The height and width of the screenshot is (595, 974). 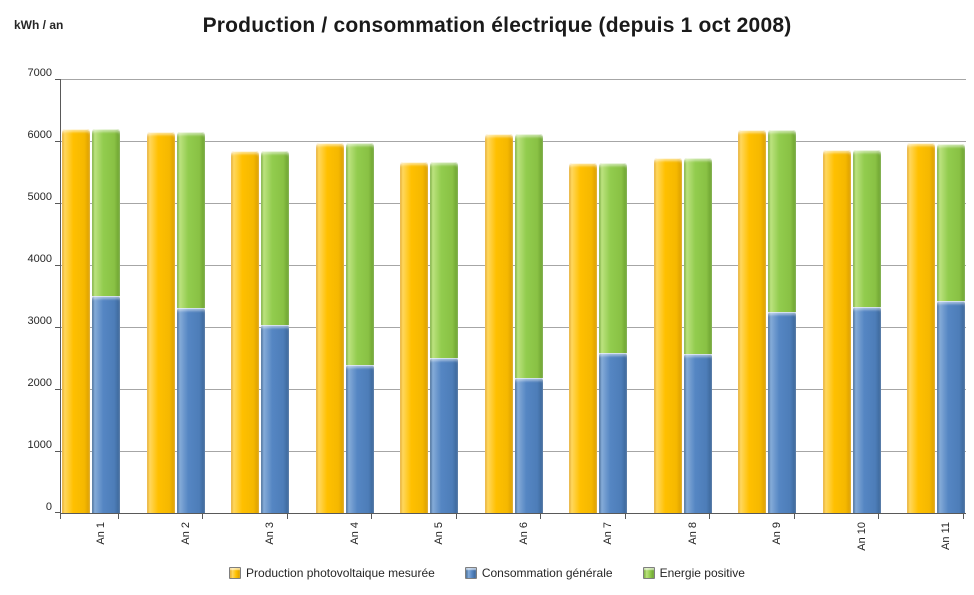 I want to click on x-axis-label: An 9, so click(x=777, y=533).